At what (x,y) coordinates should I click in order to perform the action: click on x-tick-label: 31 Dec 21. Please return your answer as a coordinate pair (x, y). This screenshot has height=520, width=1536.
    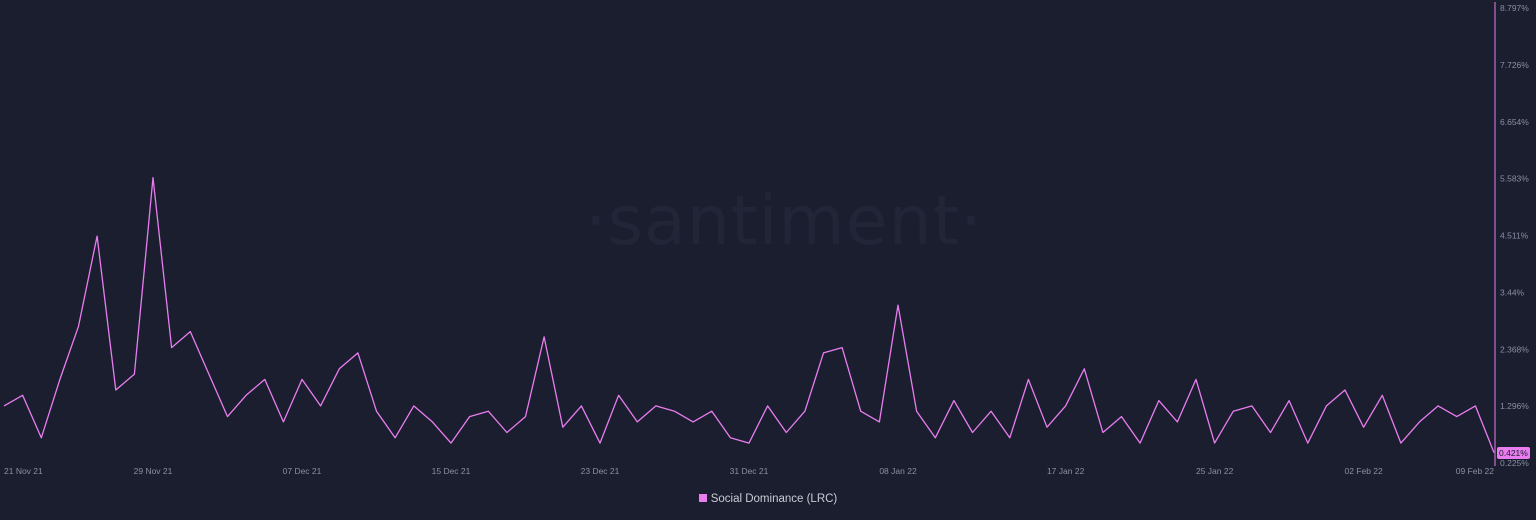
    Looking at the image, I should click on (749, 471).